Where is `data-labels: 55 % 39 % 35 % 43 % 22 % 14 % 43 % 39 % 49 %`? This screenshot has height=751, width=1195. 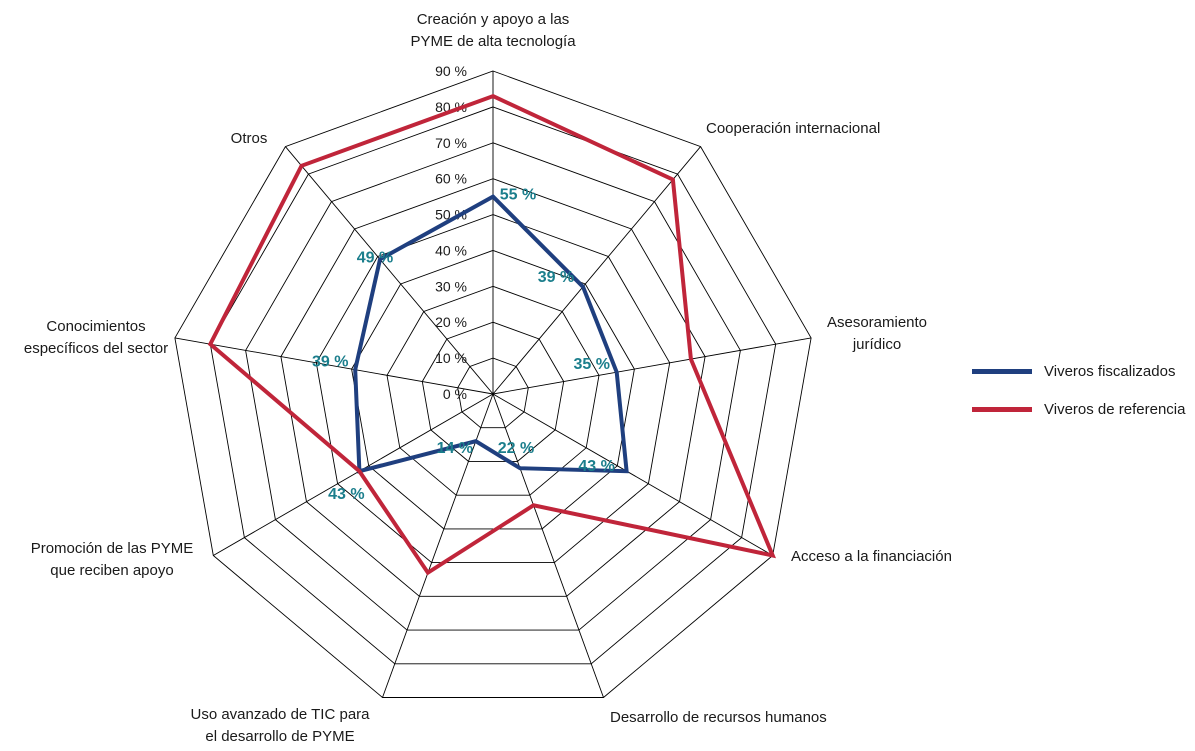
data-labels: 55 % 39 % 35 % 43 % 22 % 14 % 43 % 39 % 49 % is located at coordinates (463, 345).